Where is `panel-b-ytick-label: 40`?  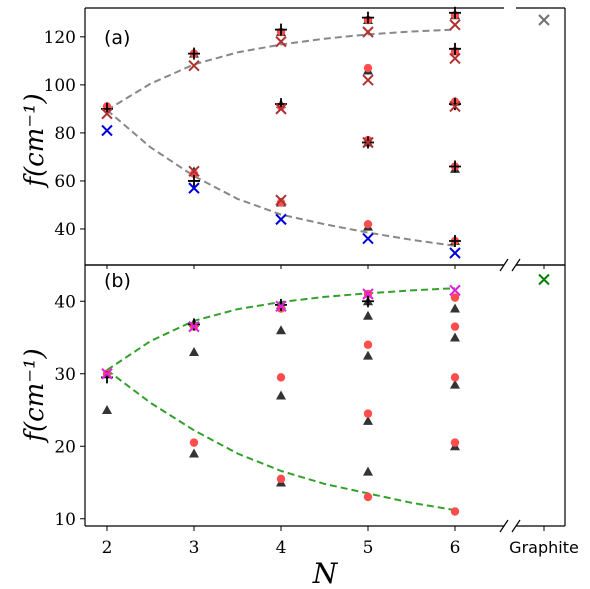 panel-b-ytick-label: 40 is located at coordinates (65, 302).